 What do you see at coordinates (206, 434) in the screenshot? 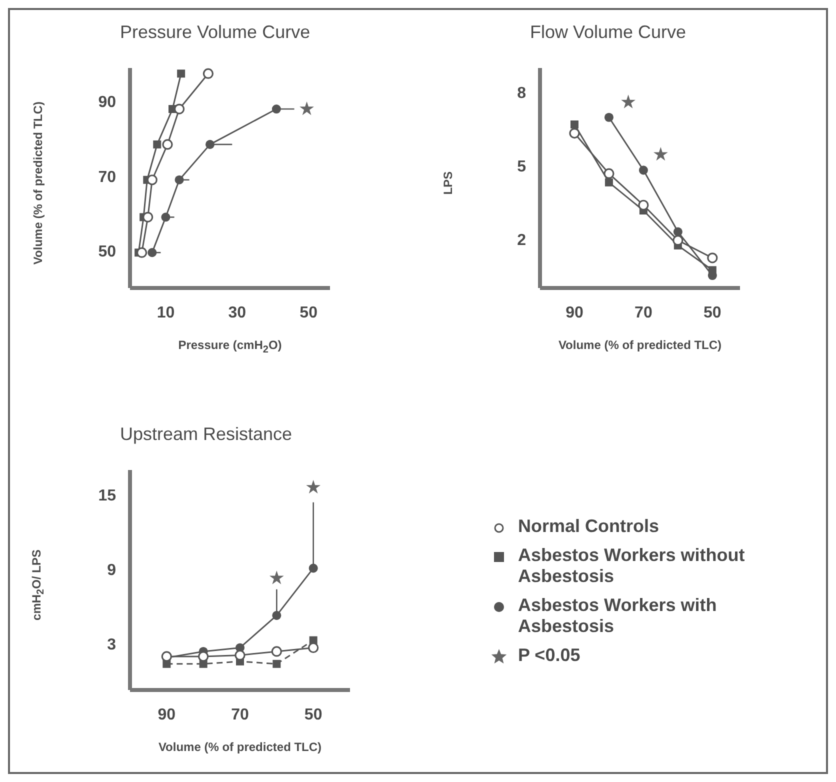
I see `chart-title: Upstream Resistance` at bounding box center [206, 434].